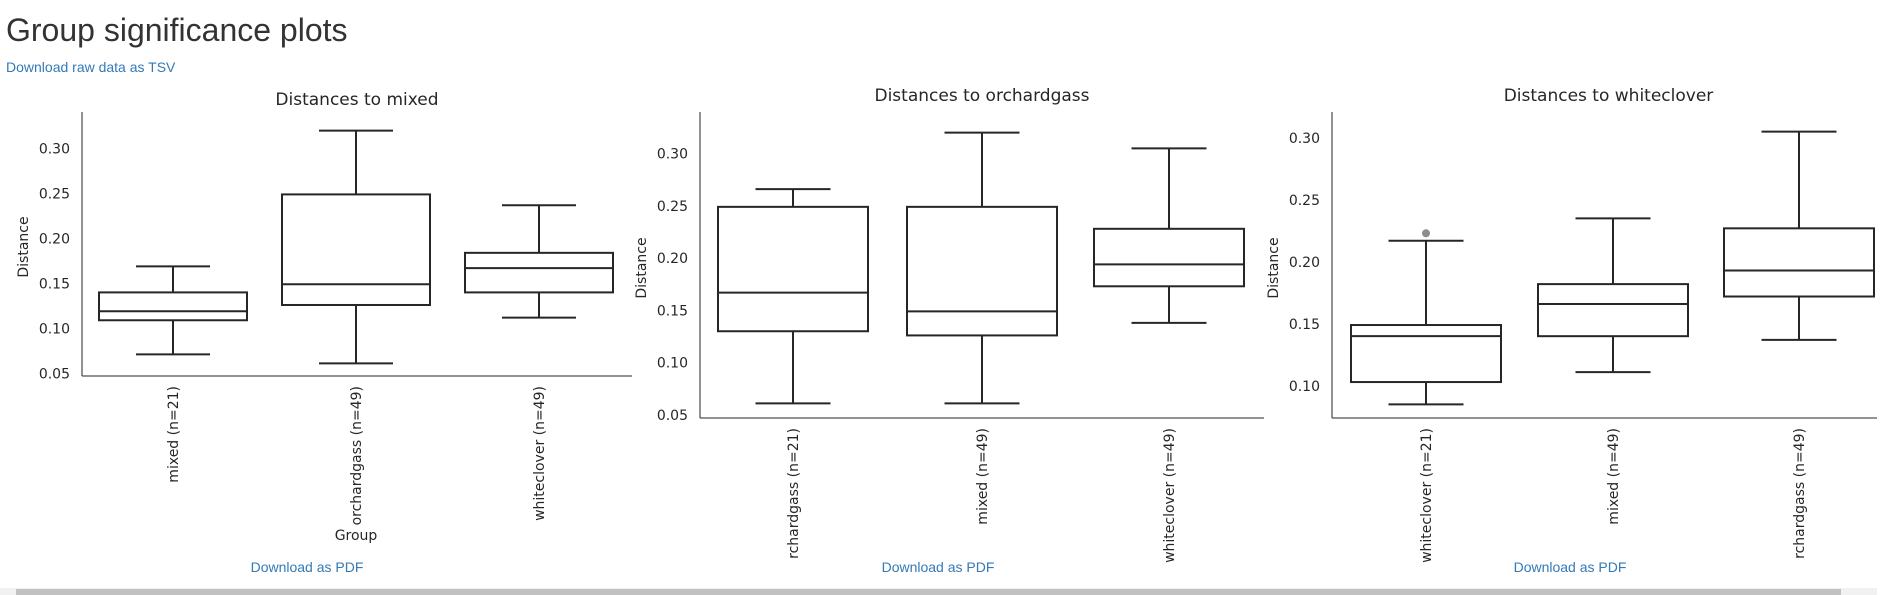 The image size is (1893, 595). I want to click on chart-title: Distances to orchardgass, so click(981, 96).